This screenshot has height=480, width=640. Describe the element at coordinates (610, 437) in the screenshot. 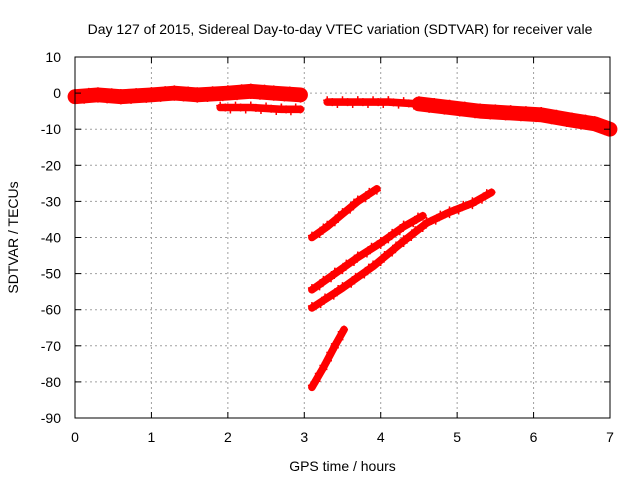

I see `x-tick-label: 7` at that location.